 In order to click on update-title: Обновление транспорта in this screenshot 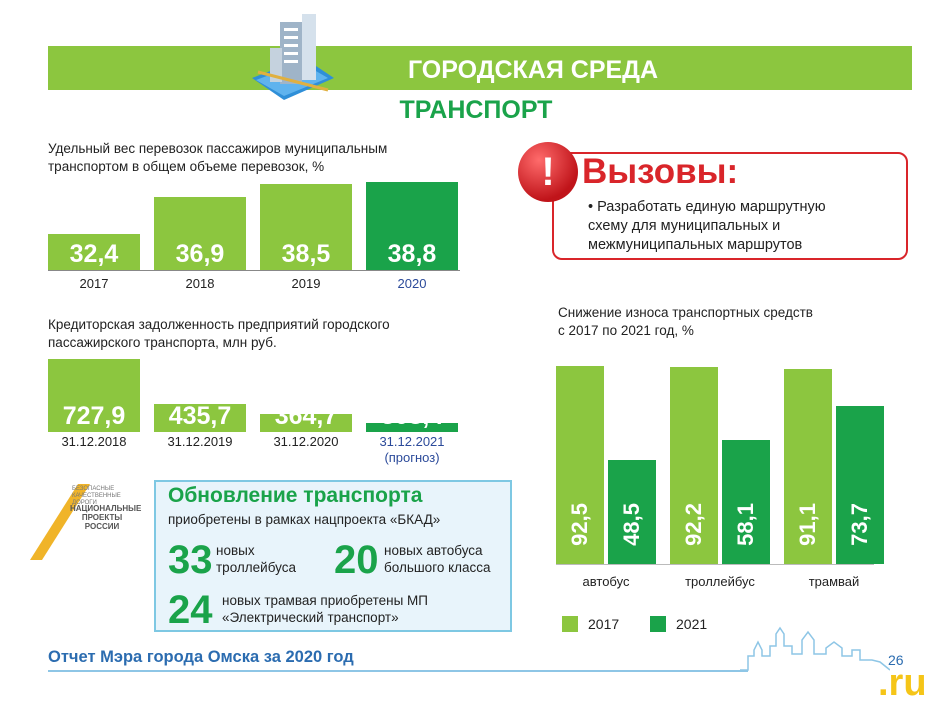, I will do `click(295, 495)`.